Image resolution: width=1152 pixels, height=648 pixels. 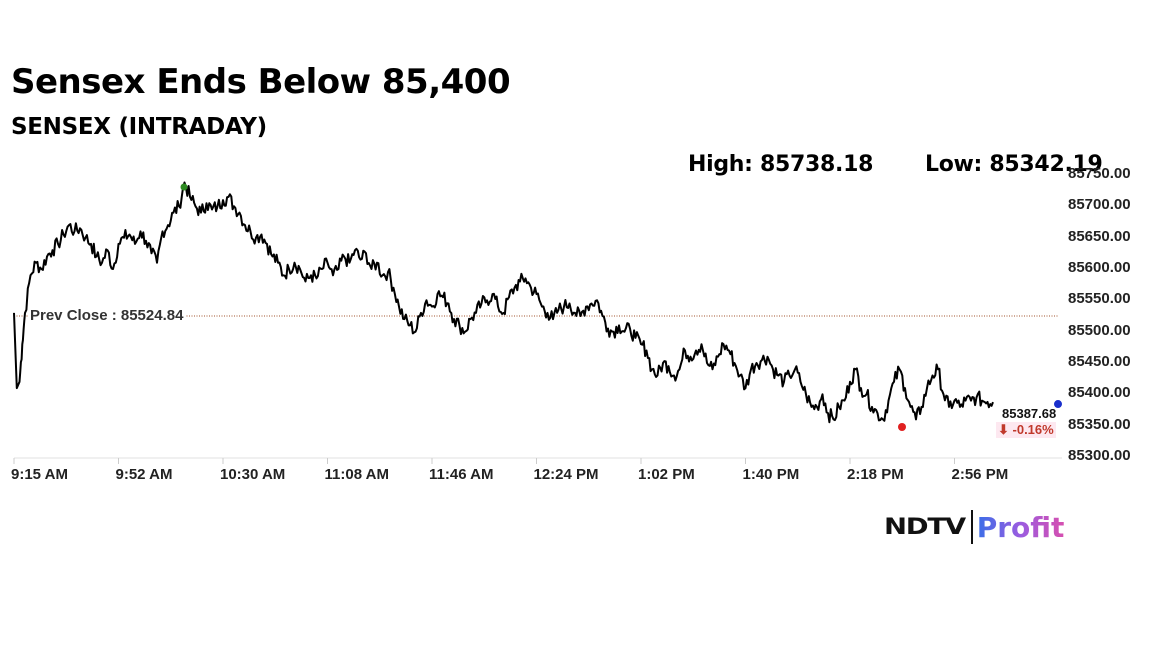 What do you see at coordinates (1099, 267) in the screenshot?
I see `y-axis-tick-label: 85600.00` at bounding box center [1099, 267].